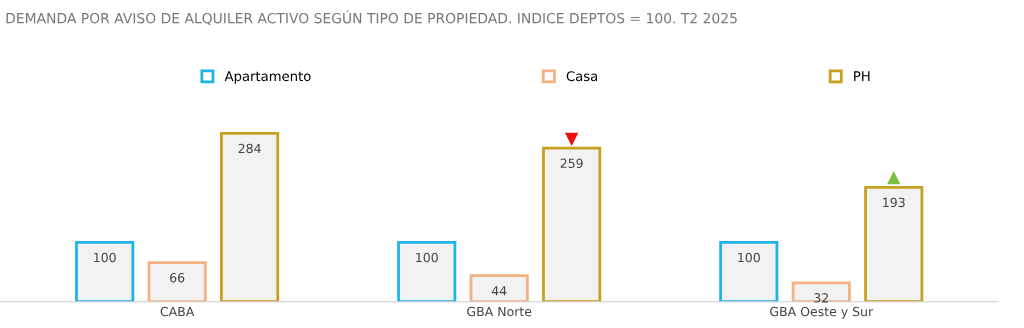  What do you see at coordinates (499, 291) in the screenshot?
I see `data-label: 44` at bounding box center [499, 291].